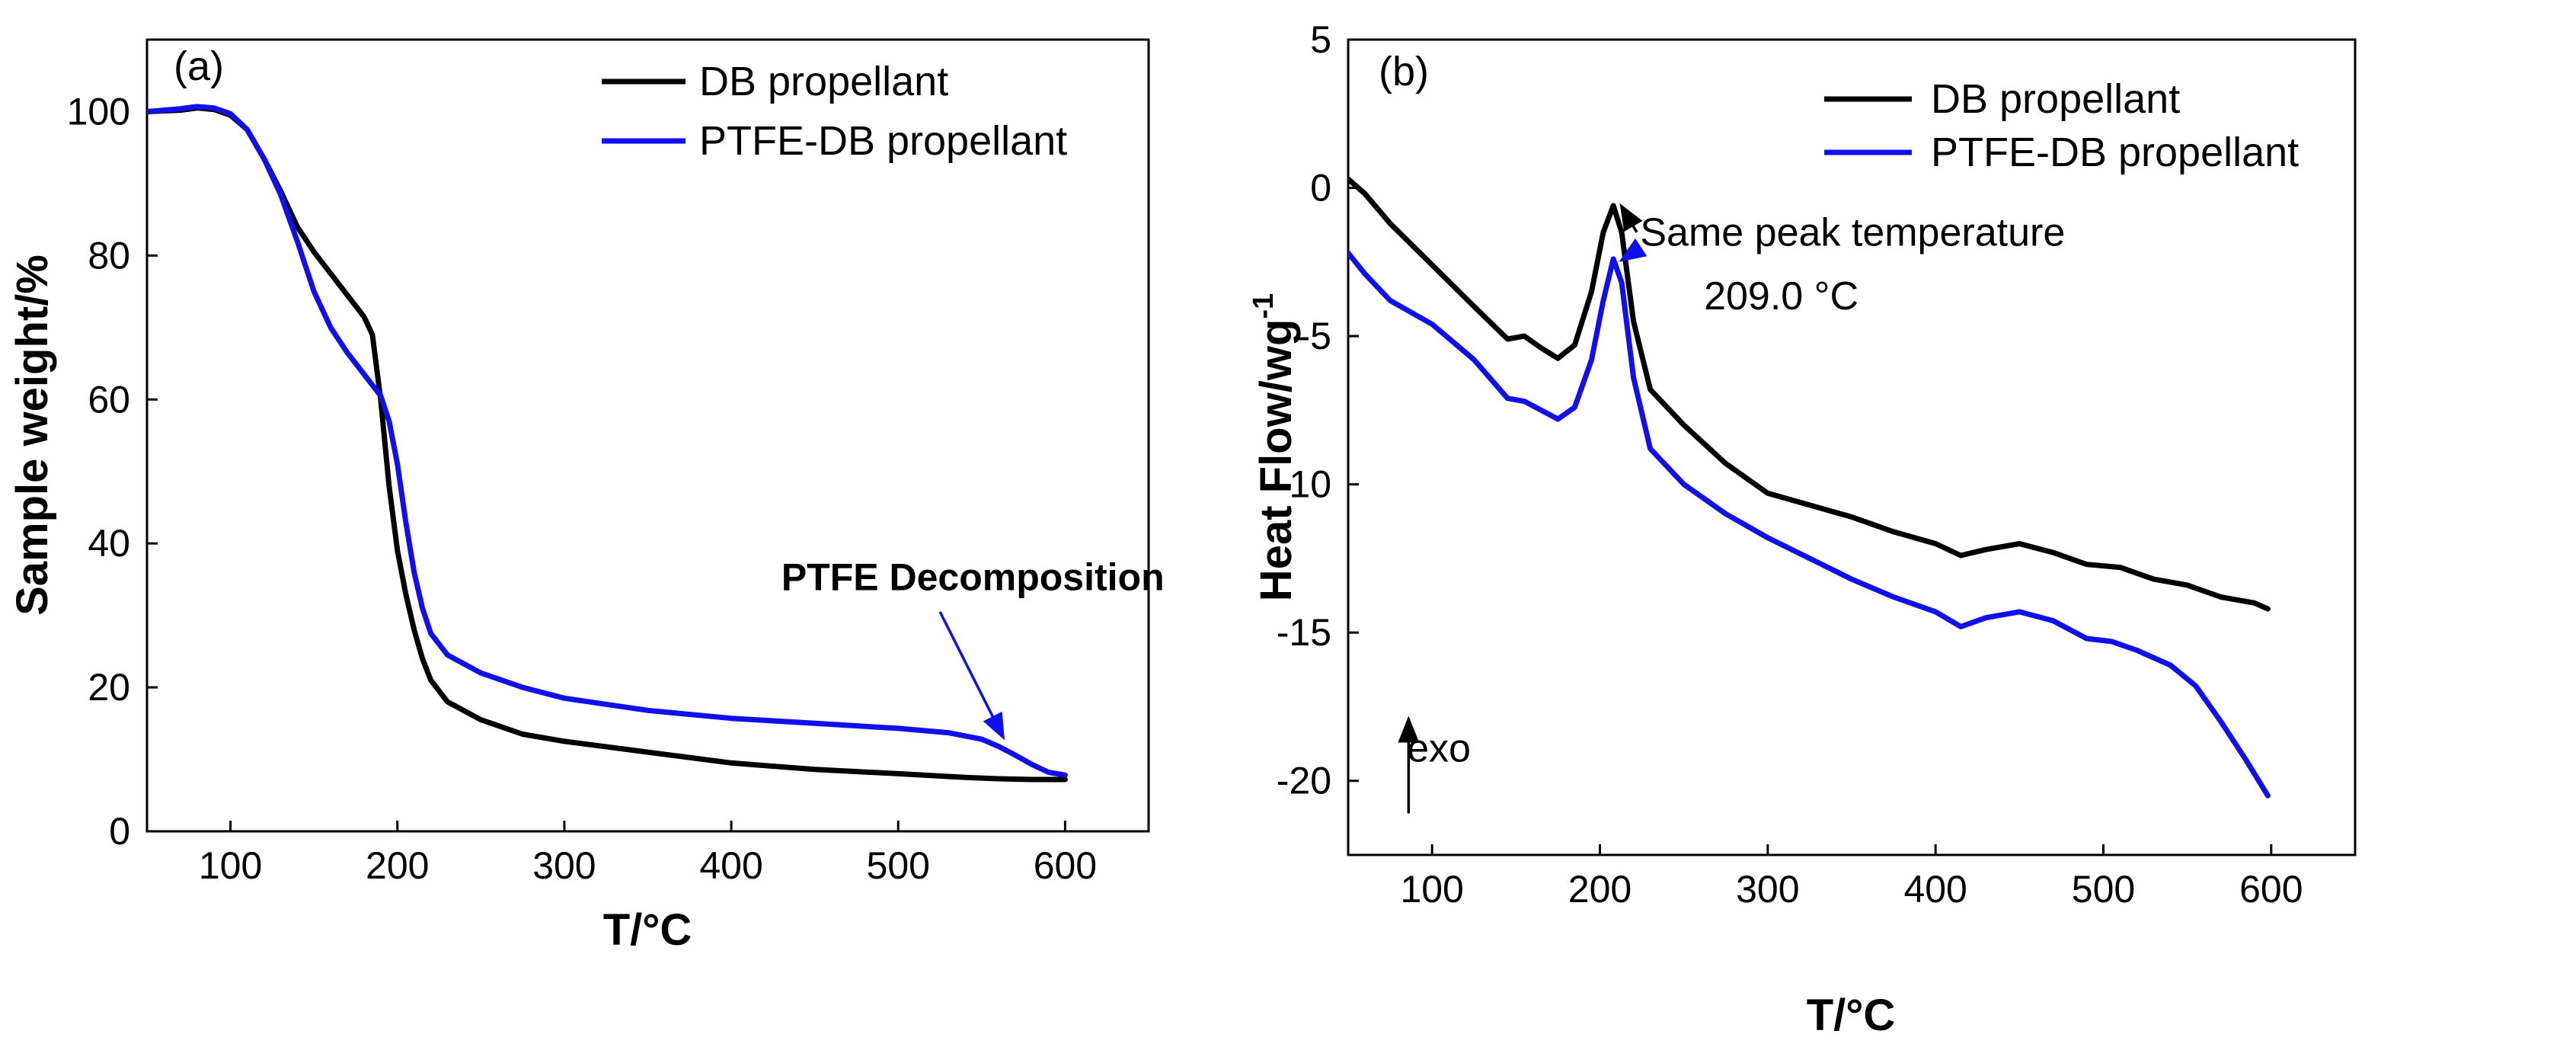  Describe the element at coordinates (1315, 336) in the screenshot. I see `panel-b-y-tick-label: -5` at that location.